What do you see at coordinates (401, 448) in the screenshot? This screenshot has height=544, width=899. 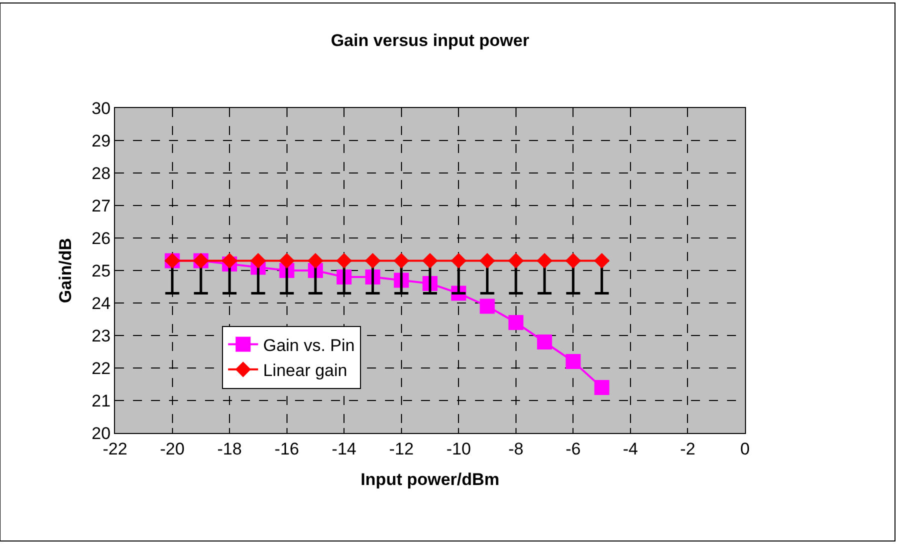 I see `x-tick-label: -12` at bounding box center [401, 448].